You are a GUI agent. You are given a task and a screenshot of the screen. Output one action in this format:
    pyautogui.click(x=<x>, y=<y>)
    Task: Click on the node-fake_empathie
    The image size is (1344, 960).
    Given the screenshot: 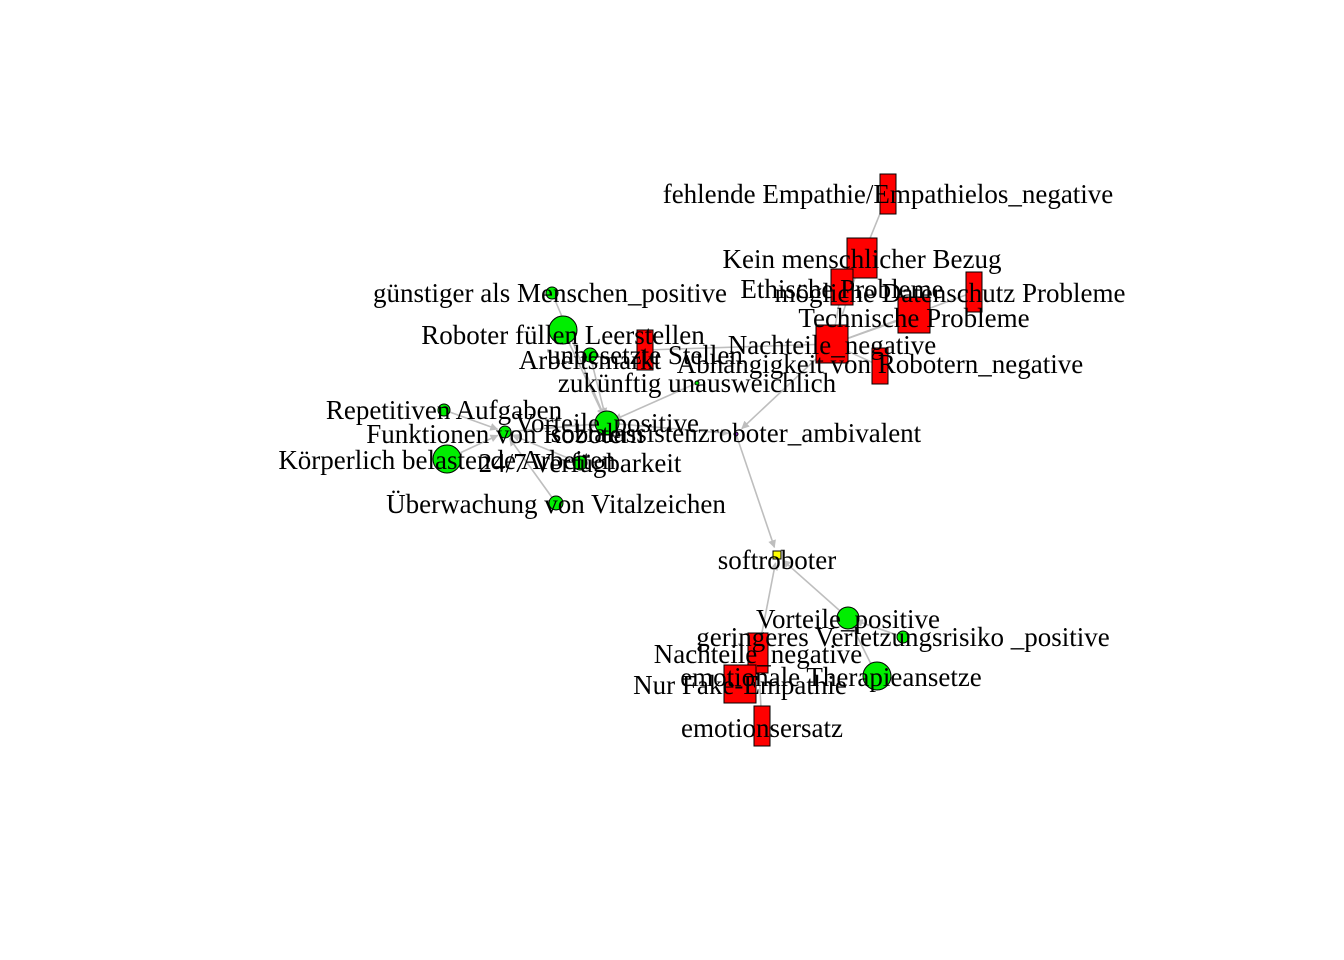 What is the action you would take?
    pyautogui.click(x=740, y=684)
    